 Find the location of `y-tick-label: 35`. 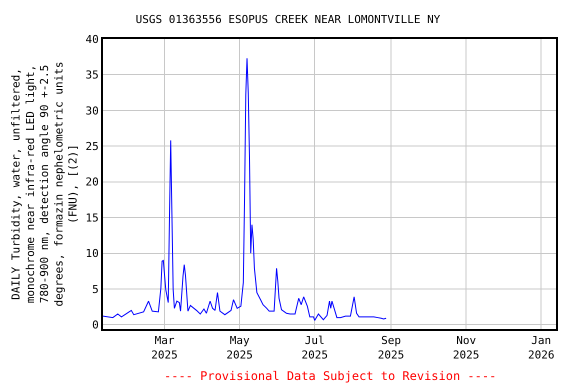

y-tick-label: 35 is located at coordinates (92, 75).